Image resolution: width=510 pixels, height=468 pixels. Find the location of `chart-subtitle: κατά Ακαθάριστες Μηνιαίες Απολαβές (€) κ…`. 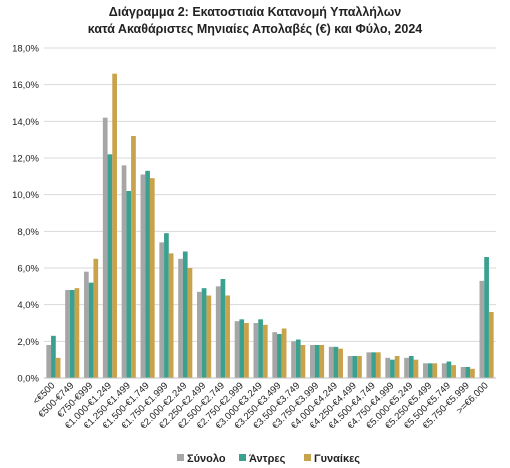

chart-subtitle: κατά Ακαθάριστες Μηνιαίες Απολαβές (€) κ… is located at coordinates (255, 29).